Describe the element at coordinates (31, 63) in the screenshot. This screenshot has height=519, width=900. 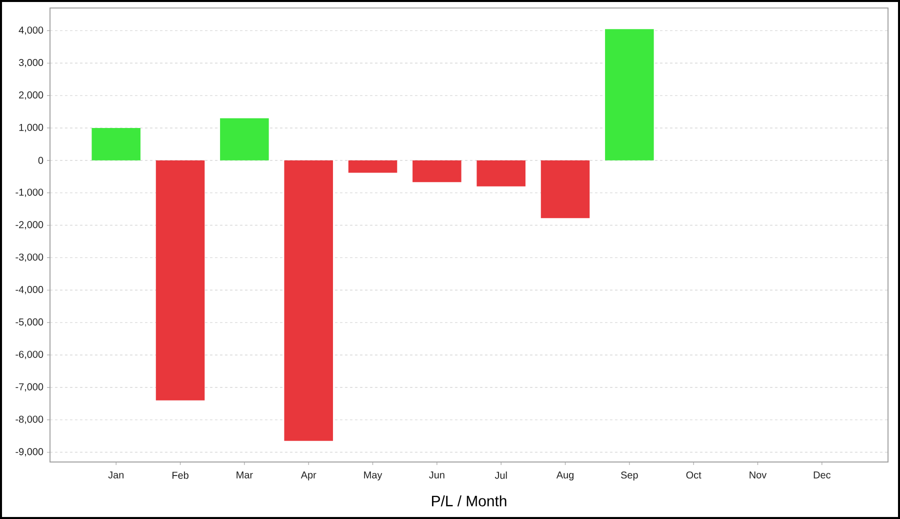
I see `y-tick-label: 3,000` at that location.